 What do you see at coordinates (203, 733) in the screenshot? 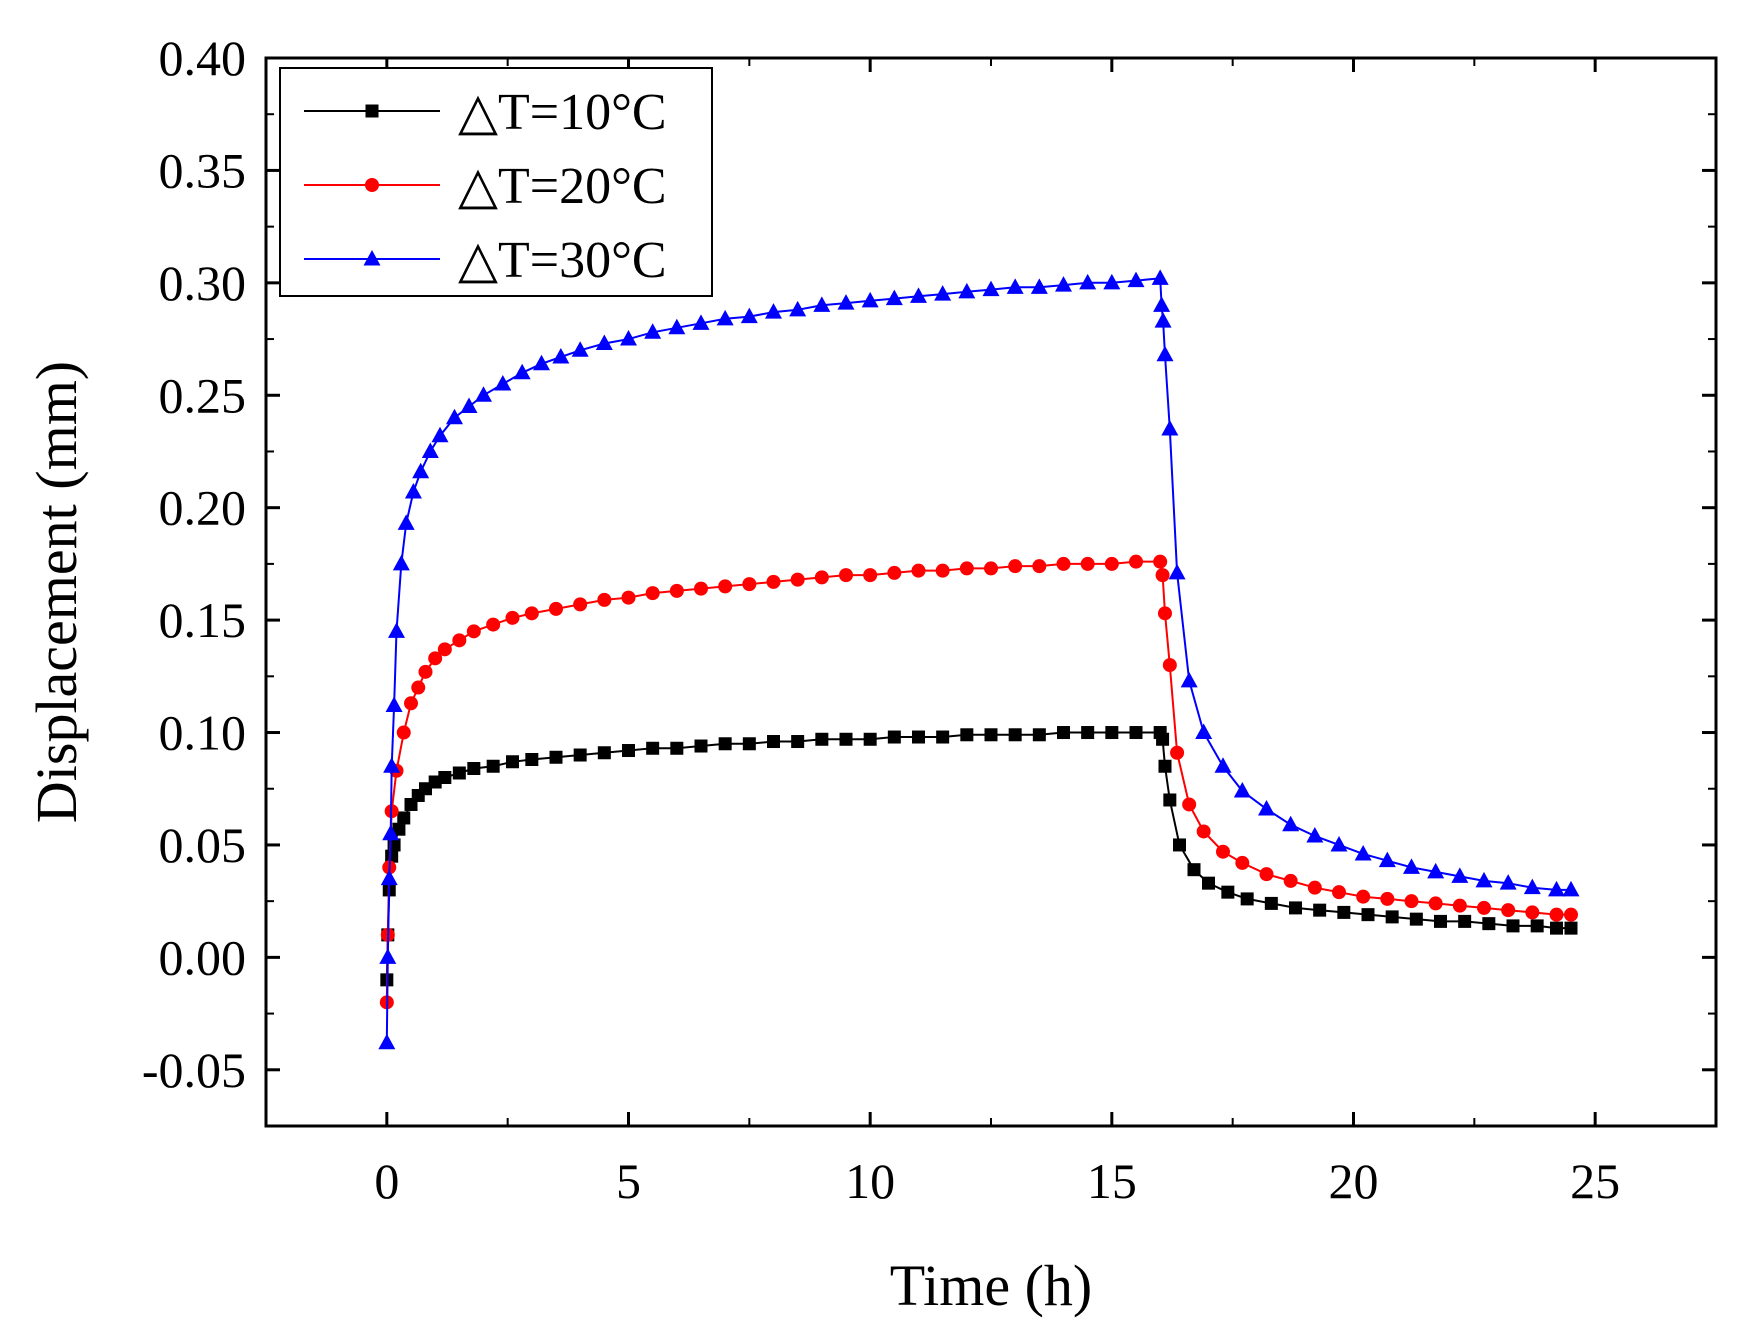
I see `y-tick-label: 0.10` at bounding box center [203, 733].